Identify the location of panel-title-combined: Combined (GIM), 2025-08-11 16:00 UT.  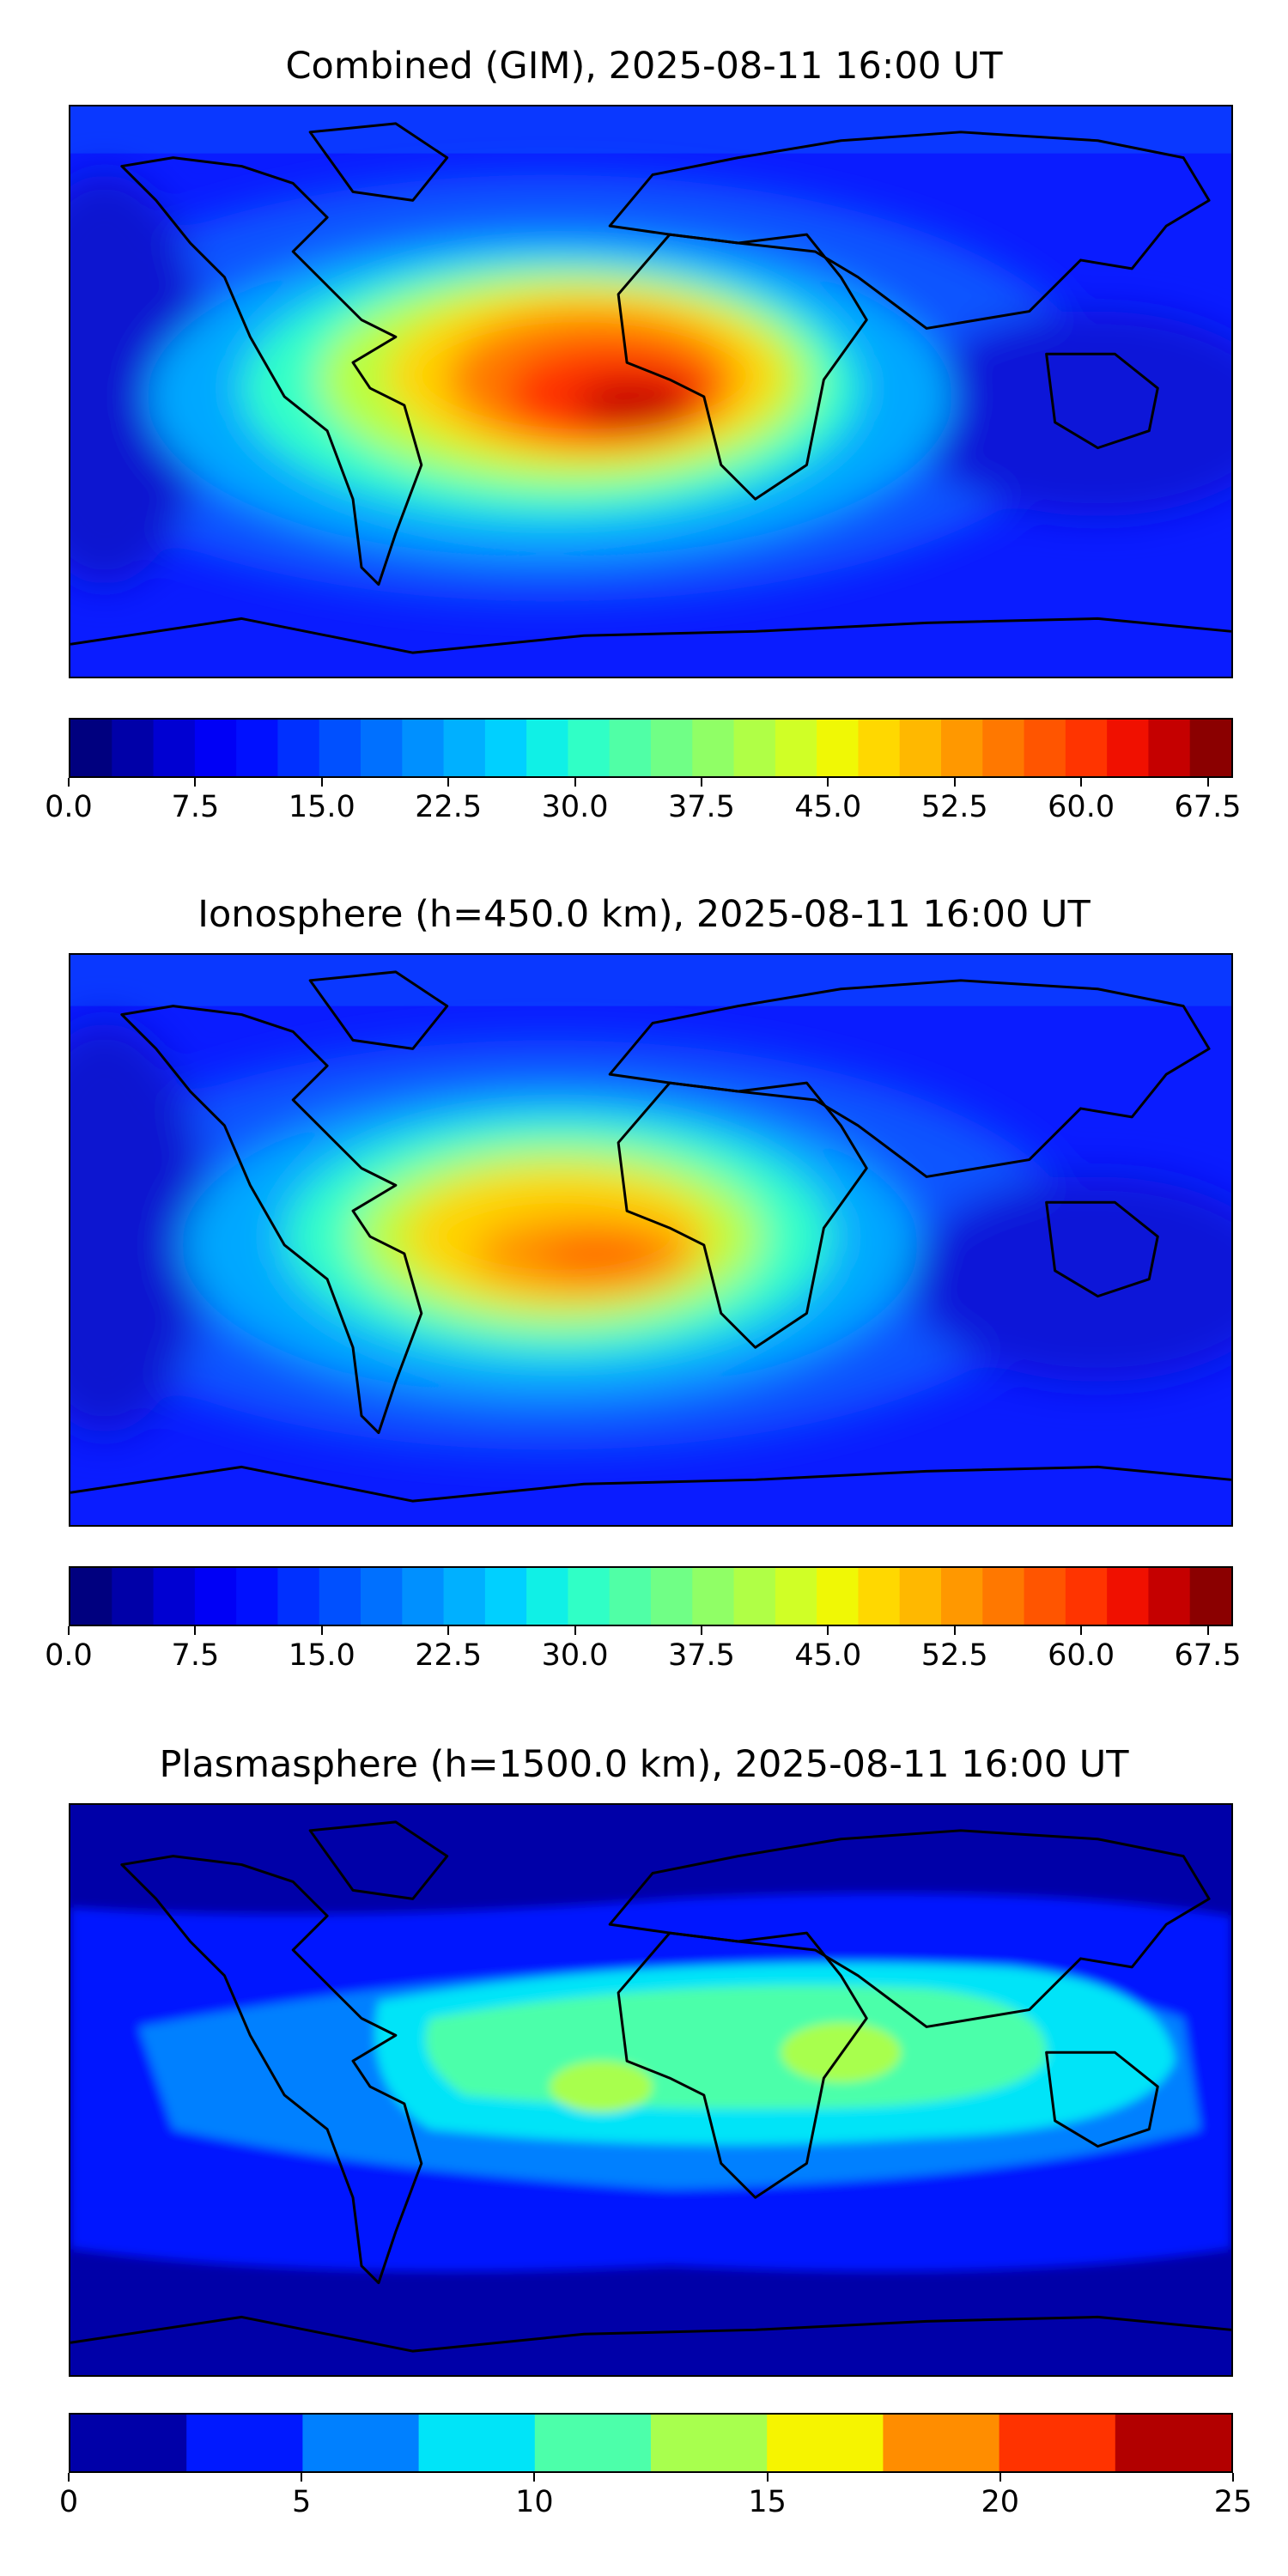
(644, 66).